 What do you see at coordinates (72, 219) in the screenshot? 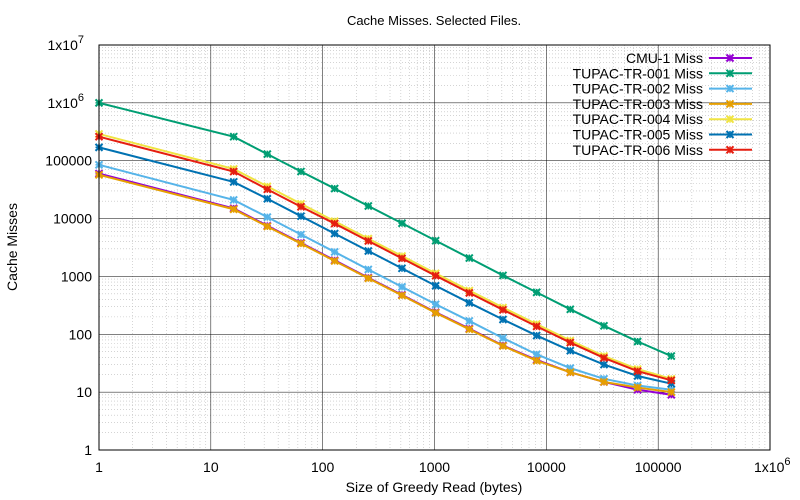
I see `y-tick-label: 10000` at bounding box center [72, 219].